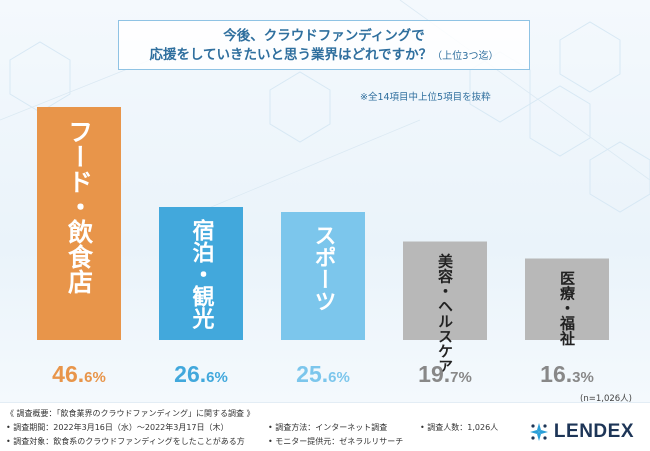 This screenshot has height=451, width=650. Describe the element at coordinates (567, 374) in the screenshot. I see `value-label-5: 16.3%` at that location.